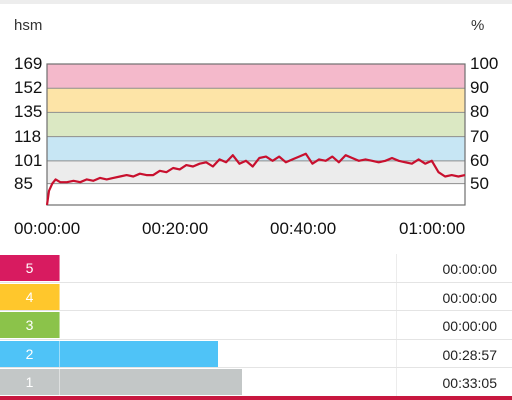  What do you see at coordinates (478, 25) in the screenshot?
I see `right-axis-unit: %` at bounding box center [478, 25].